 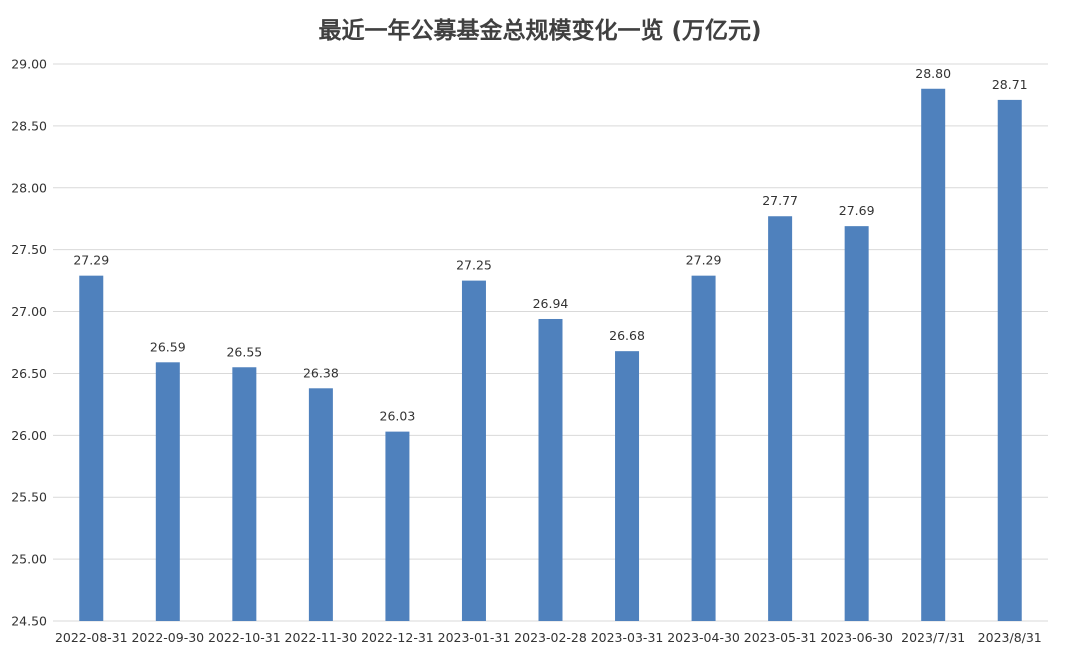 What do you see at coordinates (168, 346) in the screenshot?
I see `data-label: 26.59` at bounding box center [168, 346].